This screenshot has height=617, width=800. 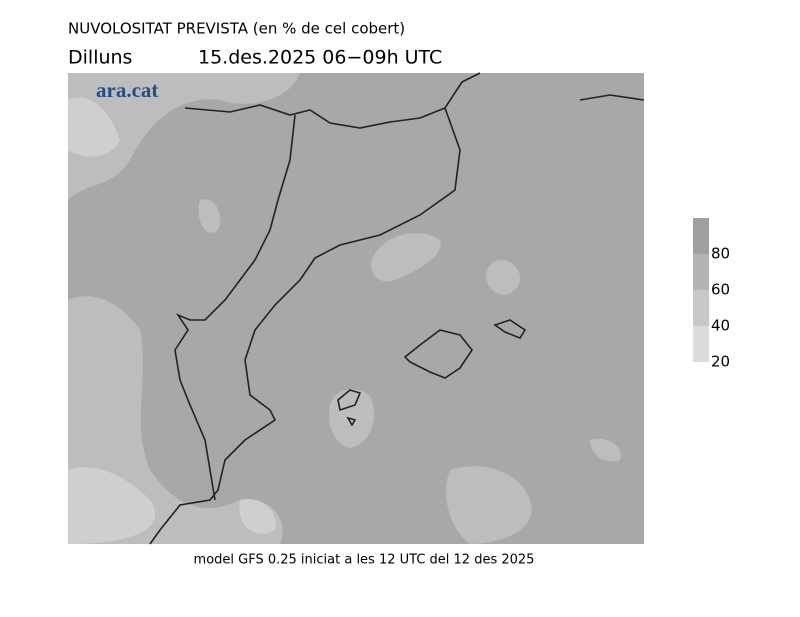 I want to click on legend: 20 40 60 80, so click(x=711, y=294).